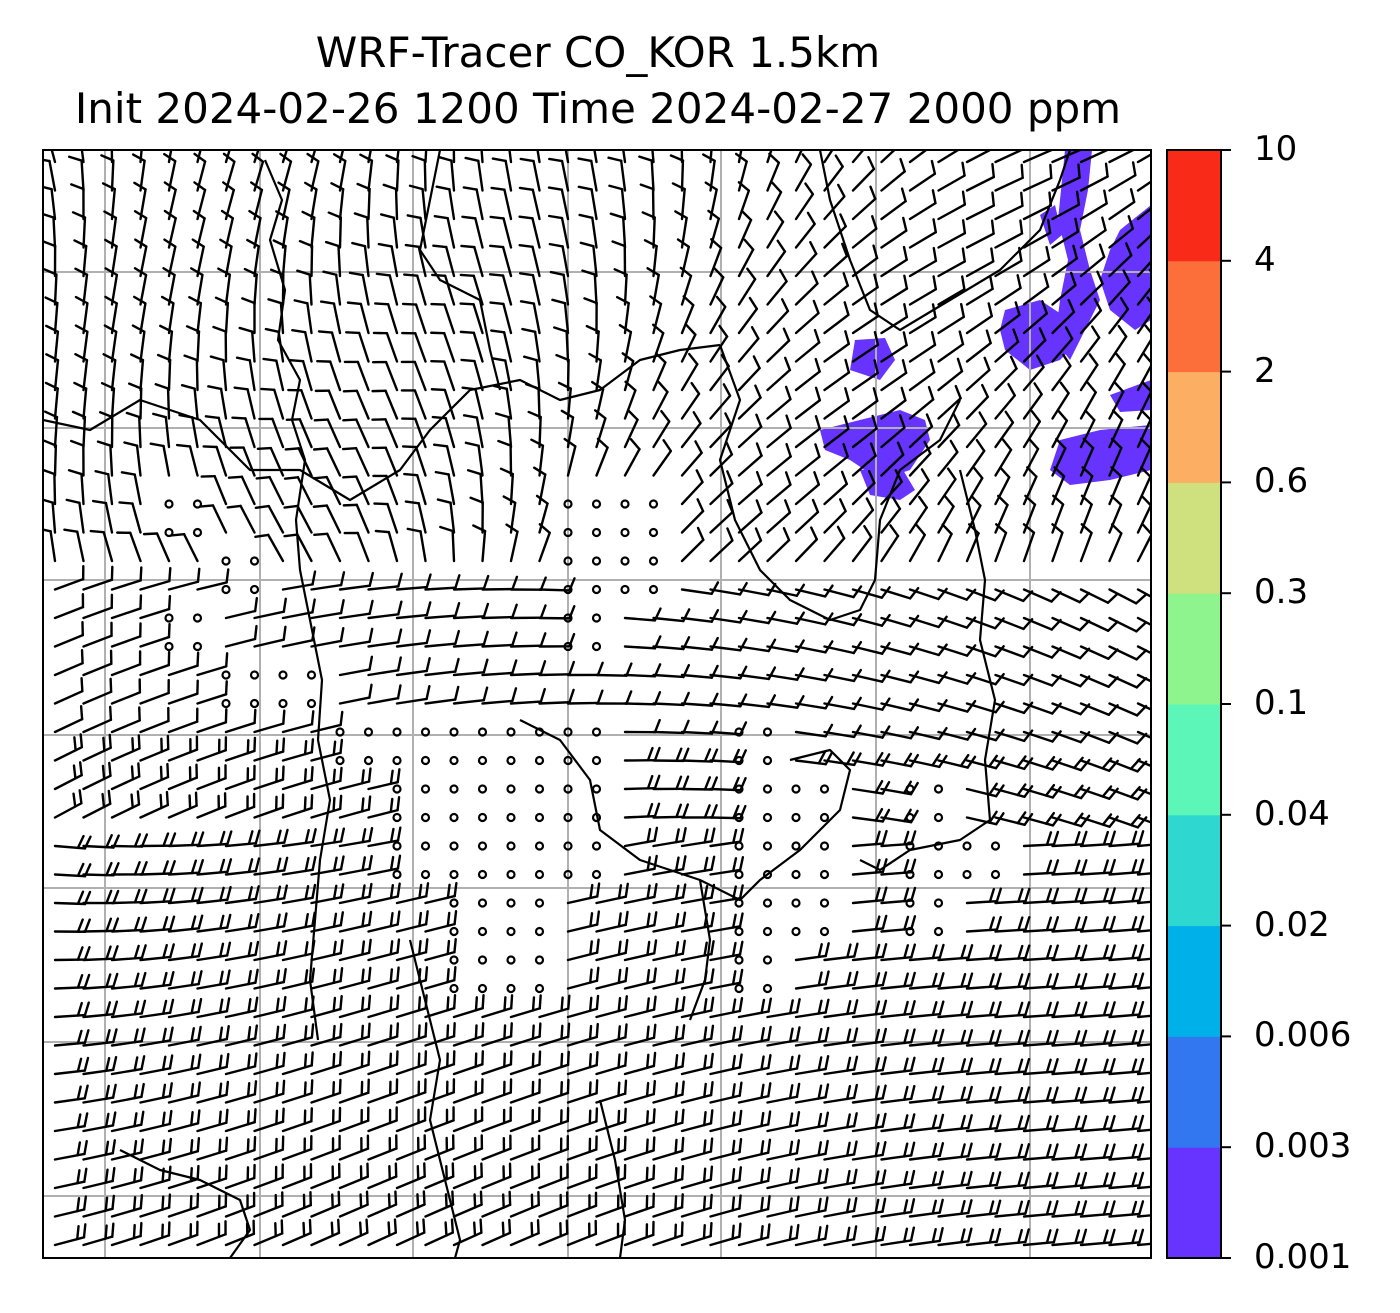 This screenshot has height=1313, width=1400. I want to click on coastline-south-east, so click(612, 1178).